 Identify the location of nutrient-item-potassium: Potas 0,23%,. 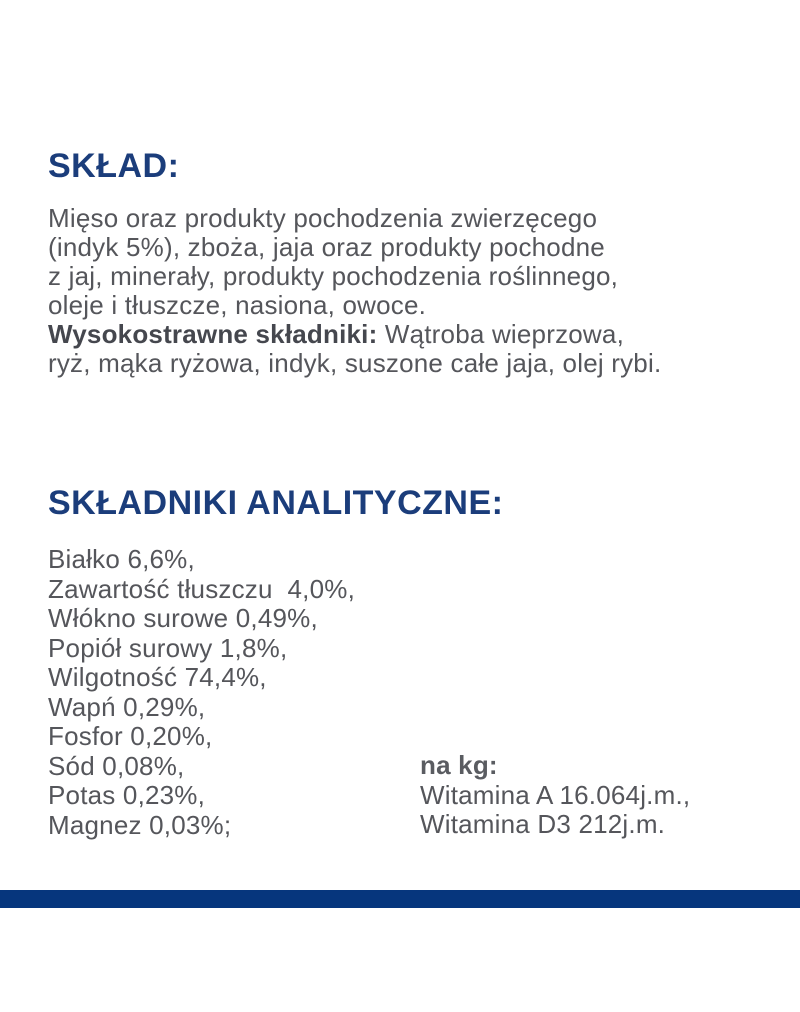
(127, 795).